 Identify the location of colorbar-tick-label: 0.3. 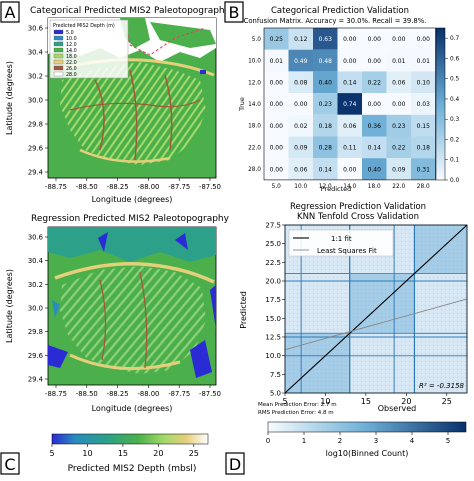
(455, 120).